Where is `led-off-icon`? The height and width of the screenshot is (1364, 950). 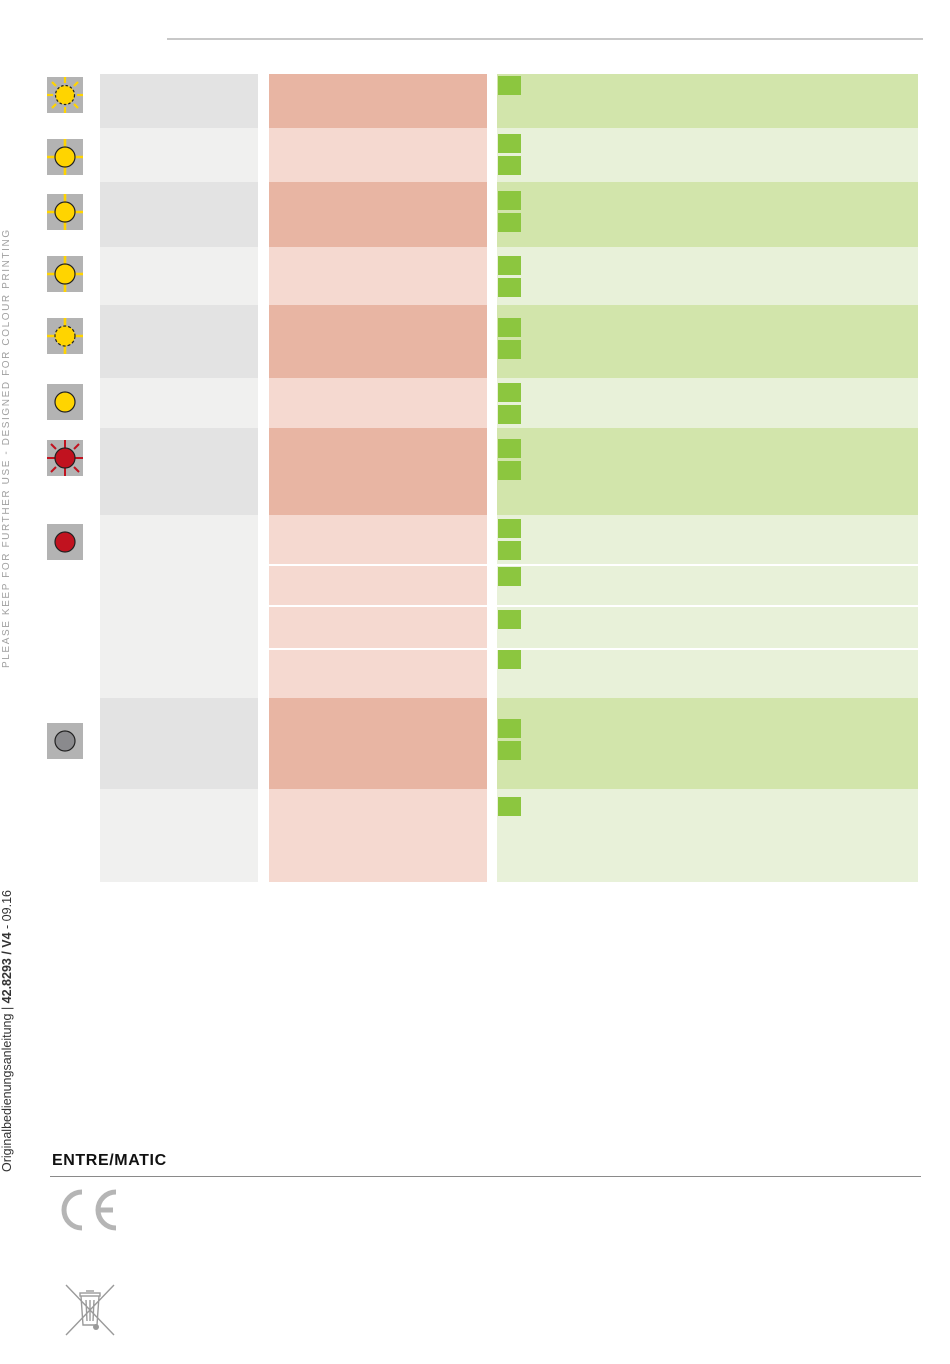 led-off-icon is located at coordinates (65, 741).